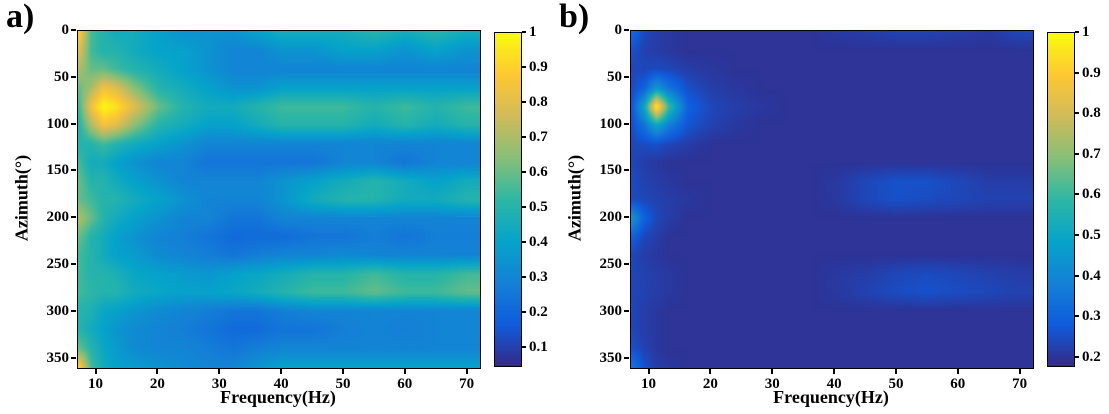  What do you see at coordinates (831, 397) in the screenshot?
I see `x-axis-label-b: Frequency(Hz)` at bounding box center [831, 397].